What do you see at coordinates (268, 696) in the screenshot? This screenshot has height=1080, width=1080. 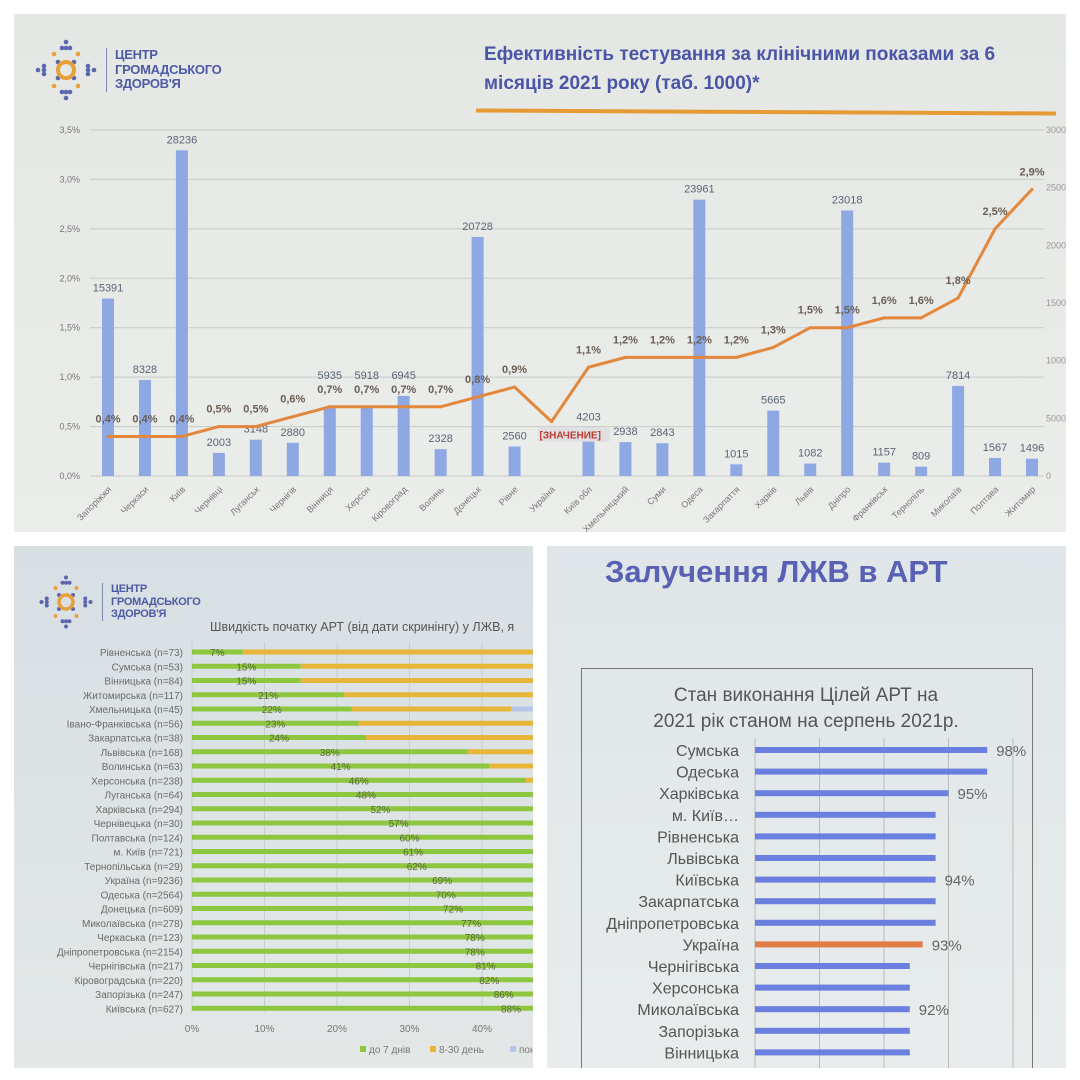 I see `value-label: 21%` at bounding box center [268, 696].